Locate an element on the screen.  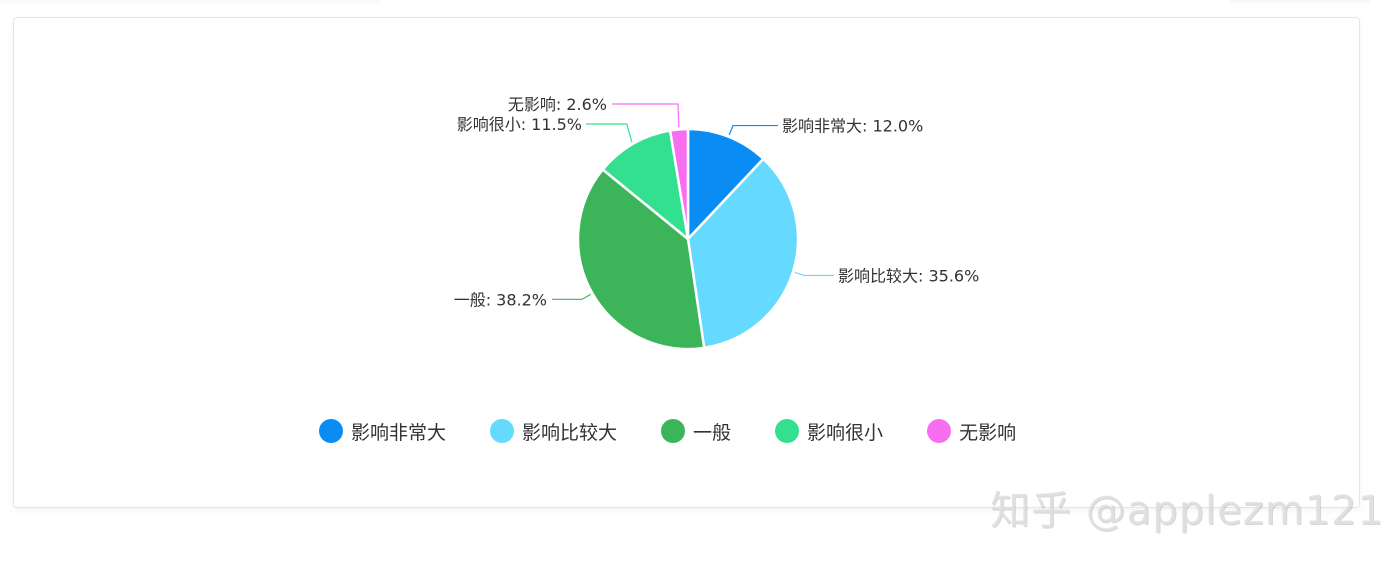
legend-label: 无影响 is located at coordinates (988, 432).